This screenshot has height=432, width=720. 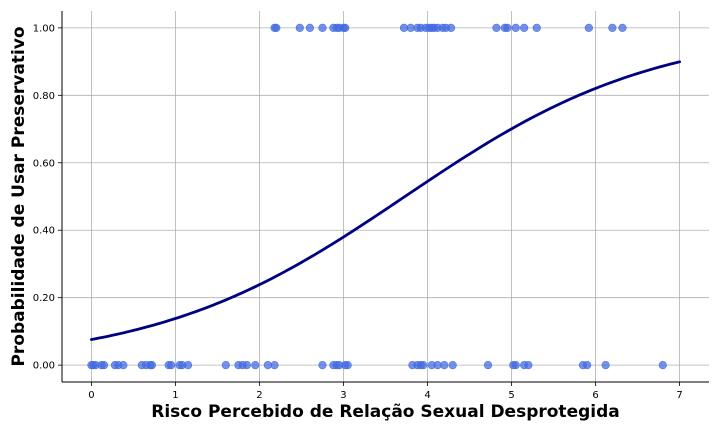 What do you see at coordinates (595, 395) in the screenshot?
I see `x-tick-label: 6` at bounding box center [595, 395].